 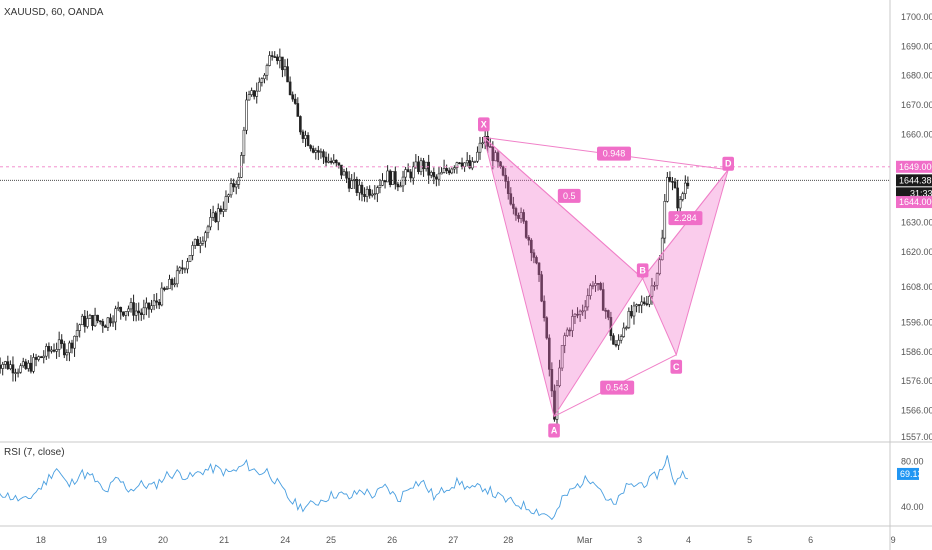 I want to click on ratio-bd: 2.284, so click(x=685, y=218).